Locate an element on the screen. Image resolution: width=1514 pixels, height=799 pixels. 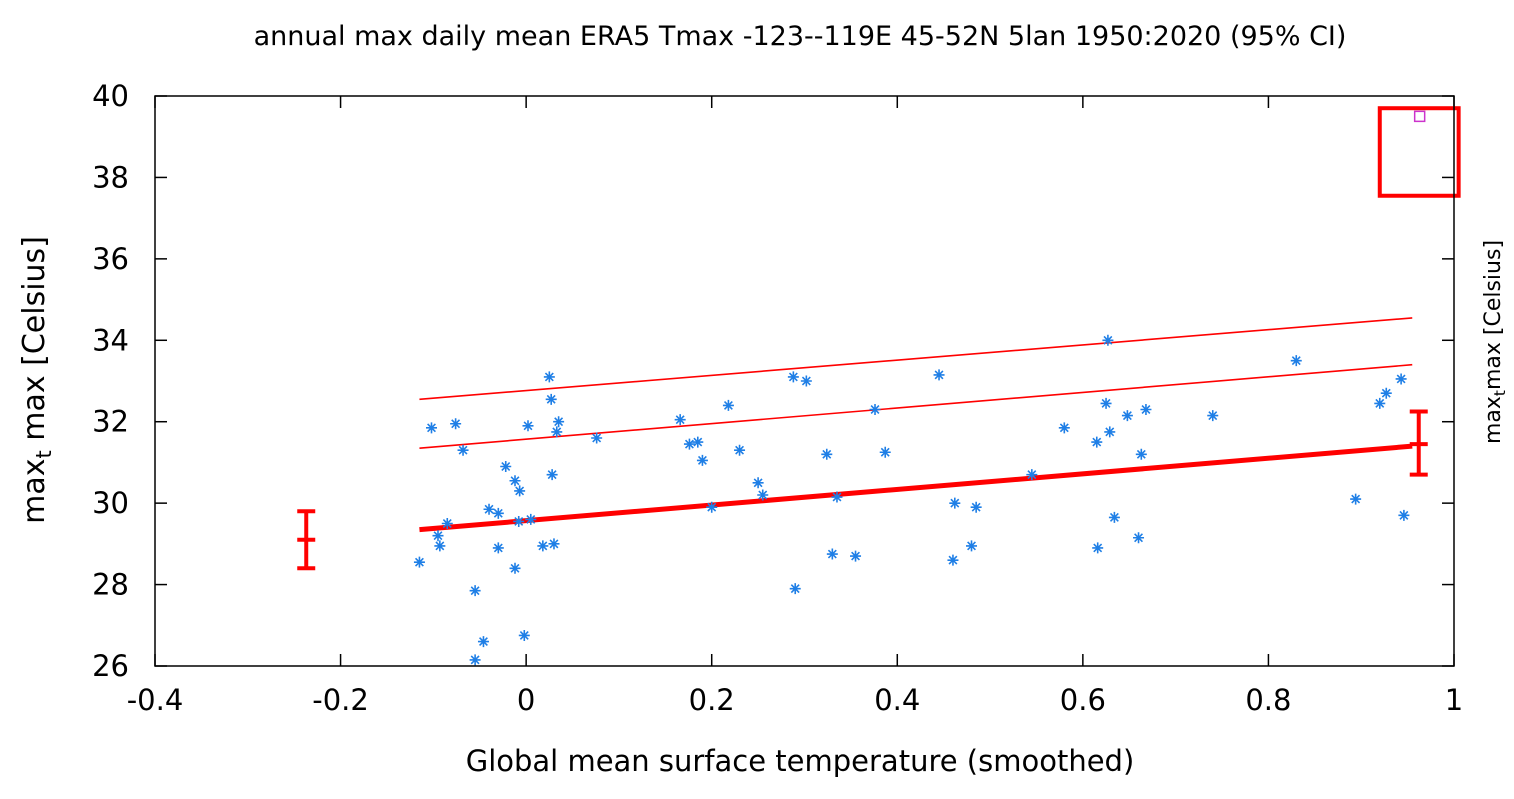
y2-axis-label-pre: max is located at coordinates (1493, 420).